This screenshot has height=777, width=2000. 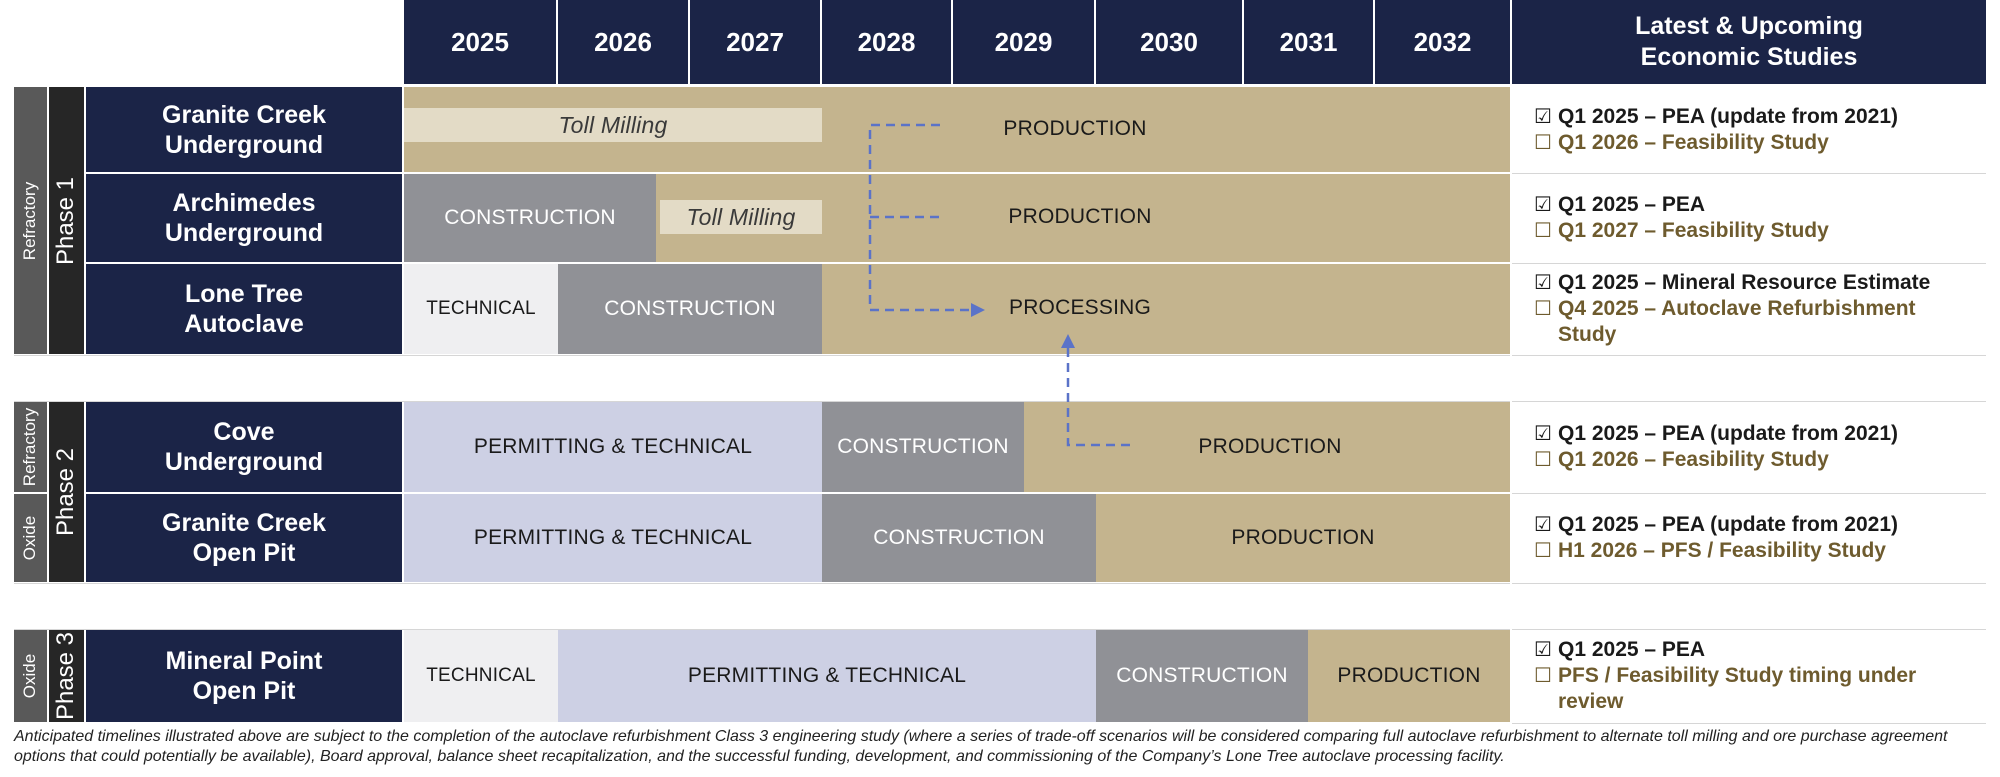 I want to click on cove-ug-construction-bar: CONSTRUCTION, so click(x=923, y=447).